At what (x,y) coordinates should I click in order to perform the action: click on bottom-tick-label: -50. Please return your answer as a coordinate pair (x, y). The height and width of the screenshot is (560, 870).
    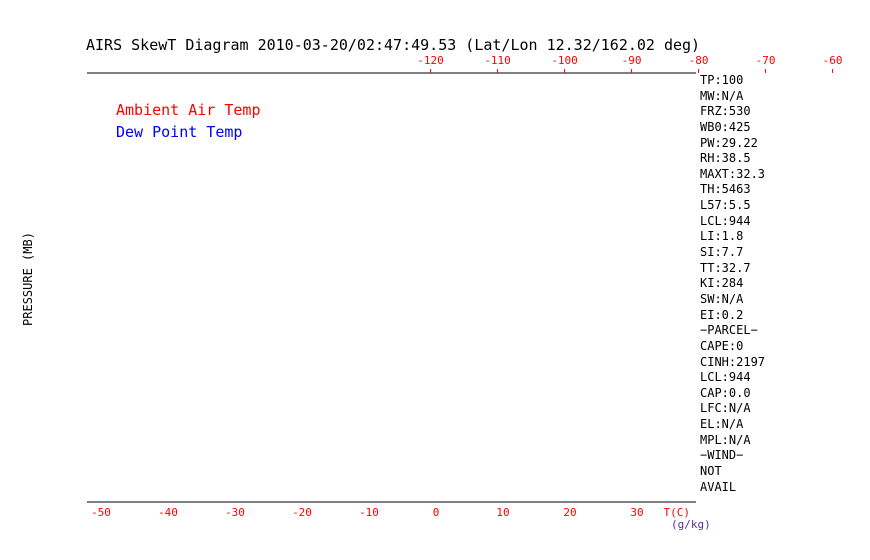
    Looking at the image, I should click on (101, 512).